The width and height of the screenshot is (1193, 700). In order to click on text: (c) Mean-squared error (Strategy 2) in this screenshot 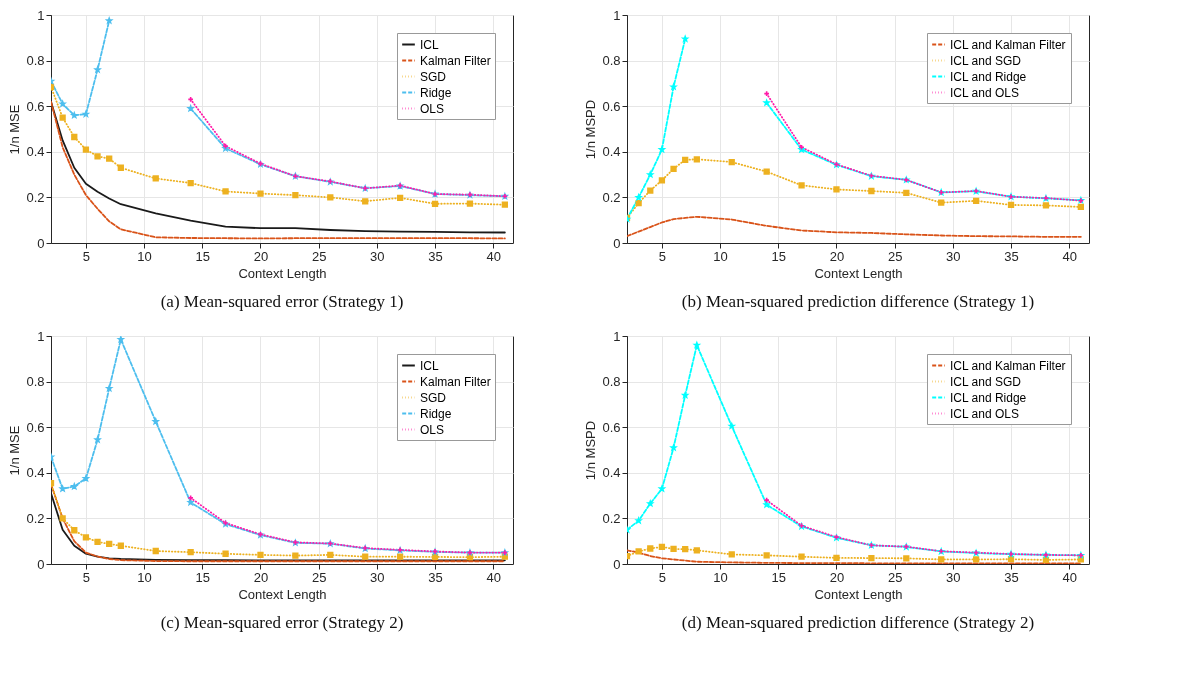, I will do `click(282, 622)`.